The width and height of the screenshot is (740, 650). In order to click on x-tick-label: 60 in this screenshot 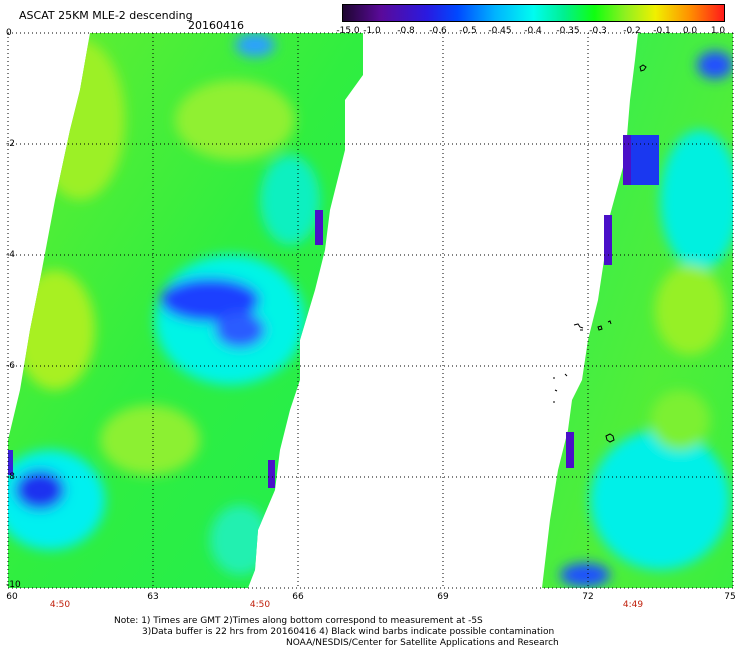, I will do `click(12, 597)`.